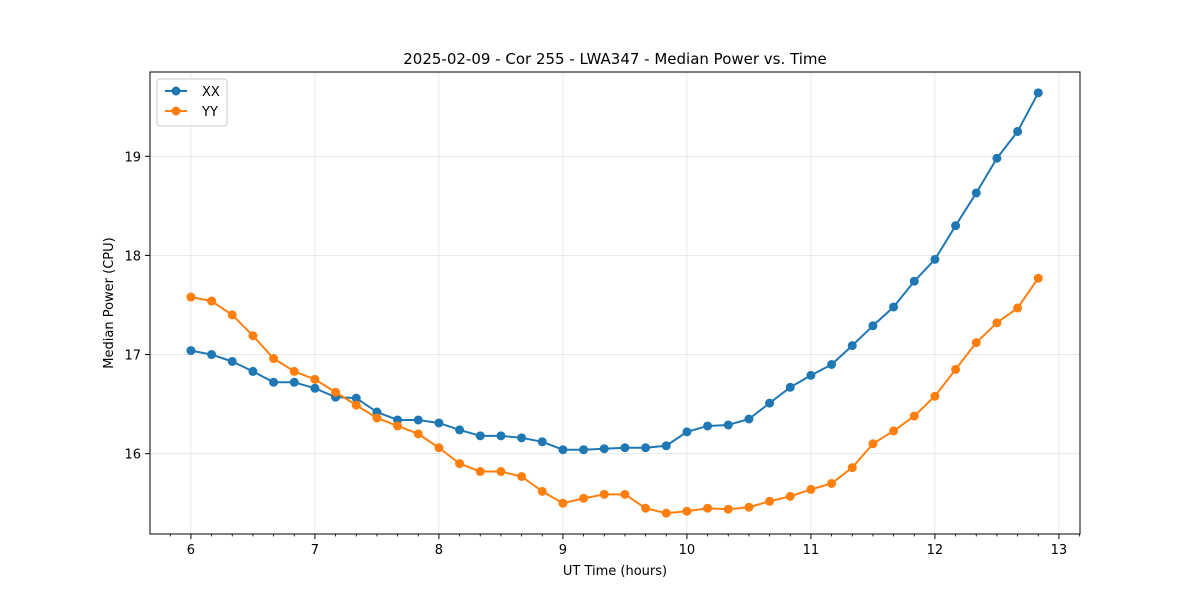 This screenshot has height=600, width=1200. I want to click on legend-label-yy: YY, so click(209, 112).